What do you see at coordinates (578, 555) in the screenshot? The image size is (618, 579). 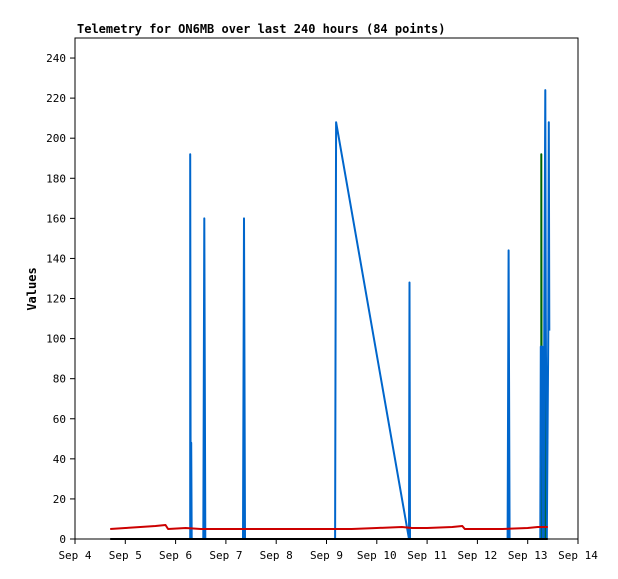 I see `x-tick-label: Sep 14` at bounding box center [578, 555].